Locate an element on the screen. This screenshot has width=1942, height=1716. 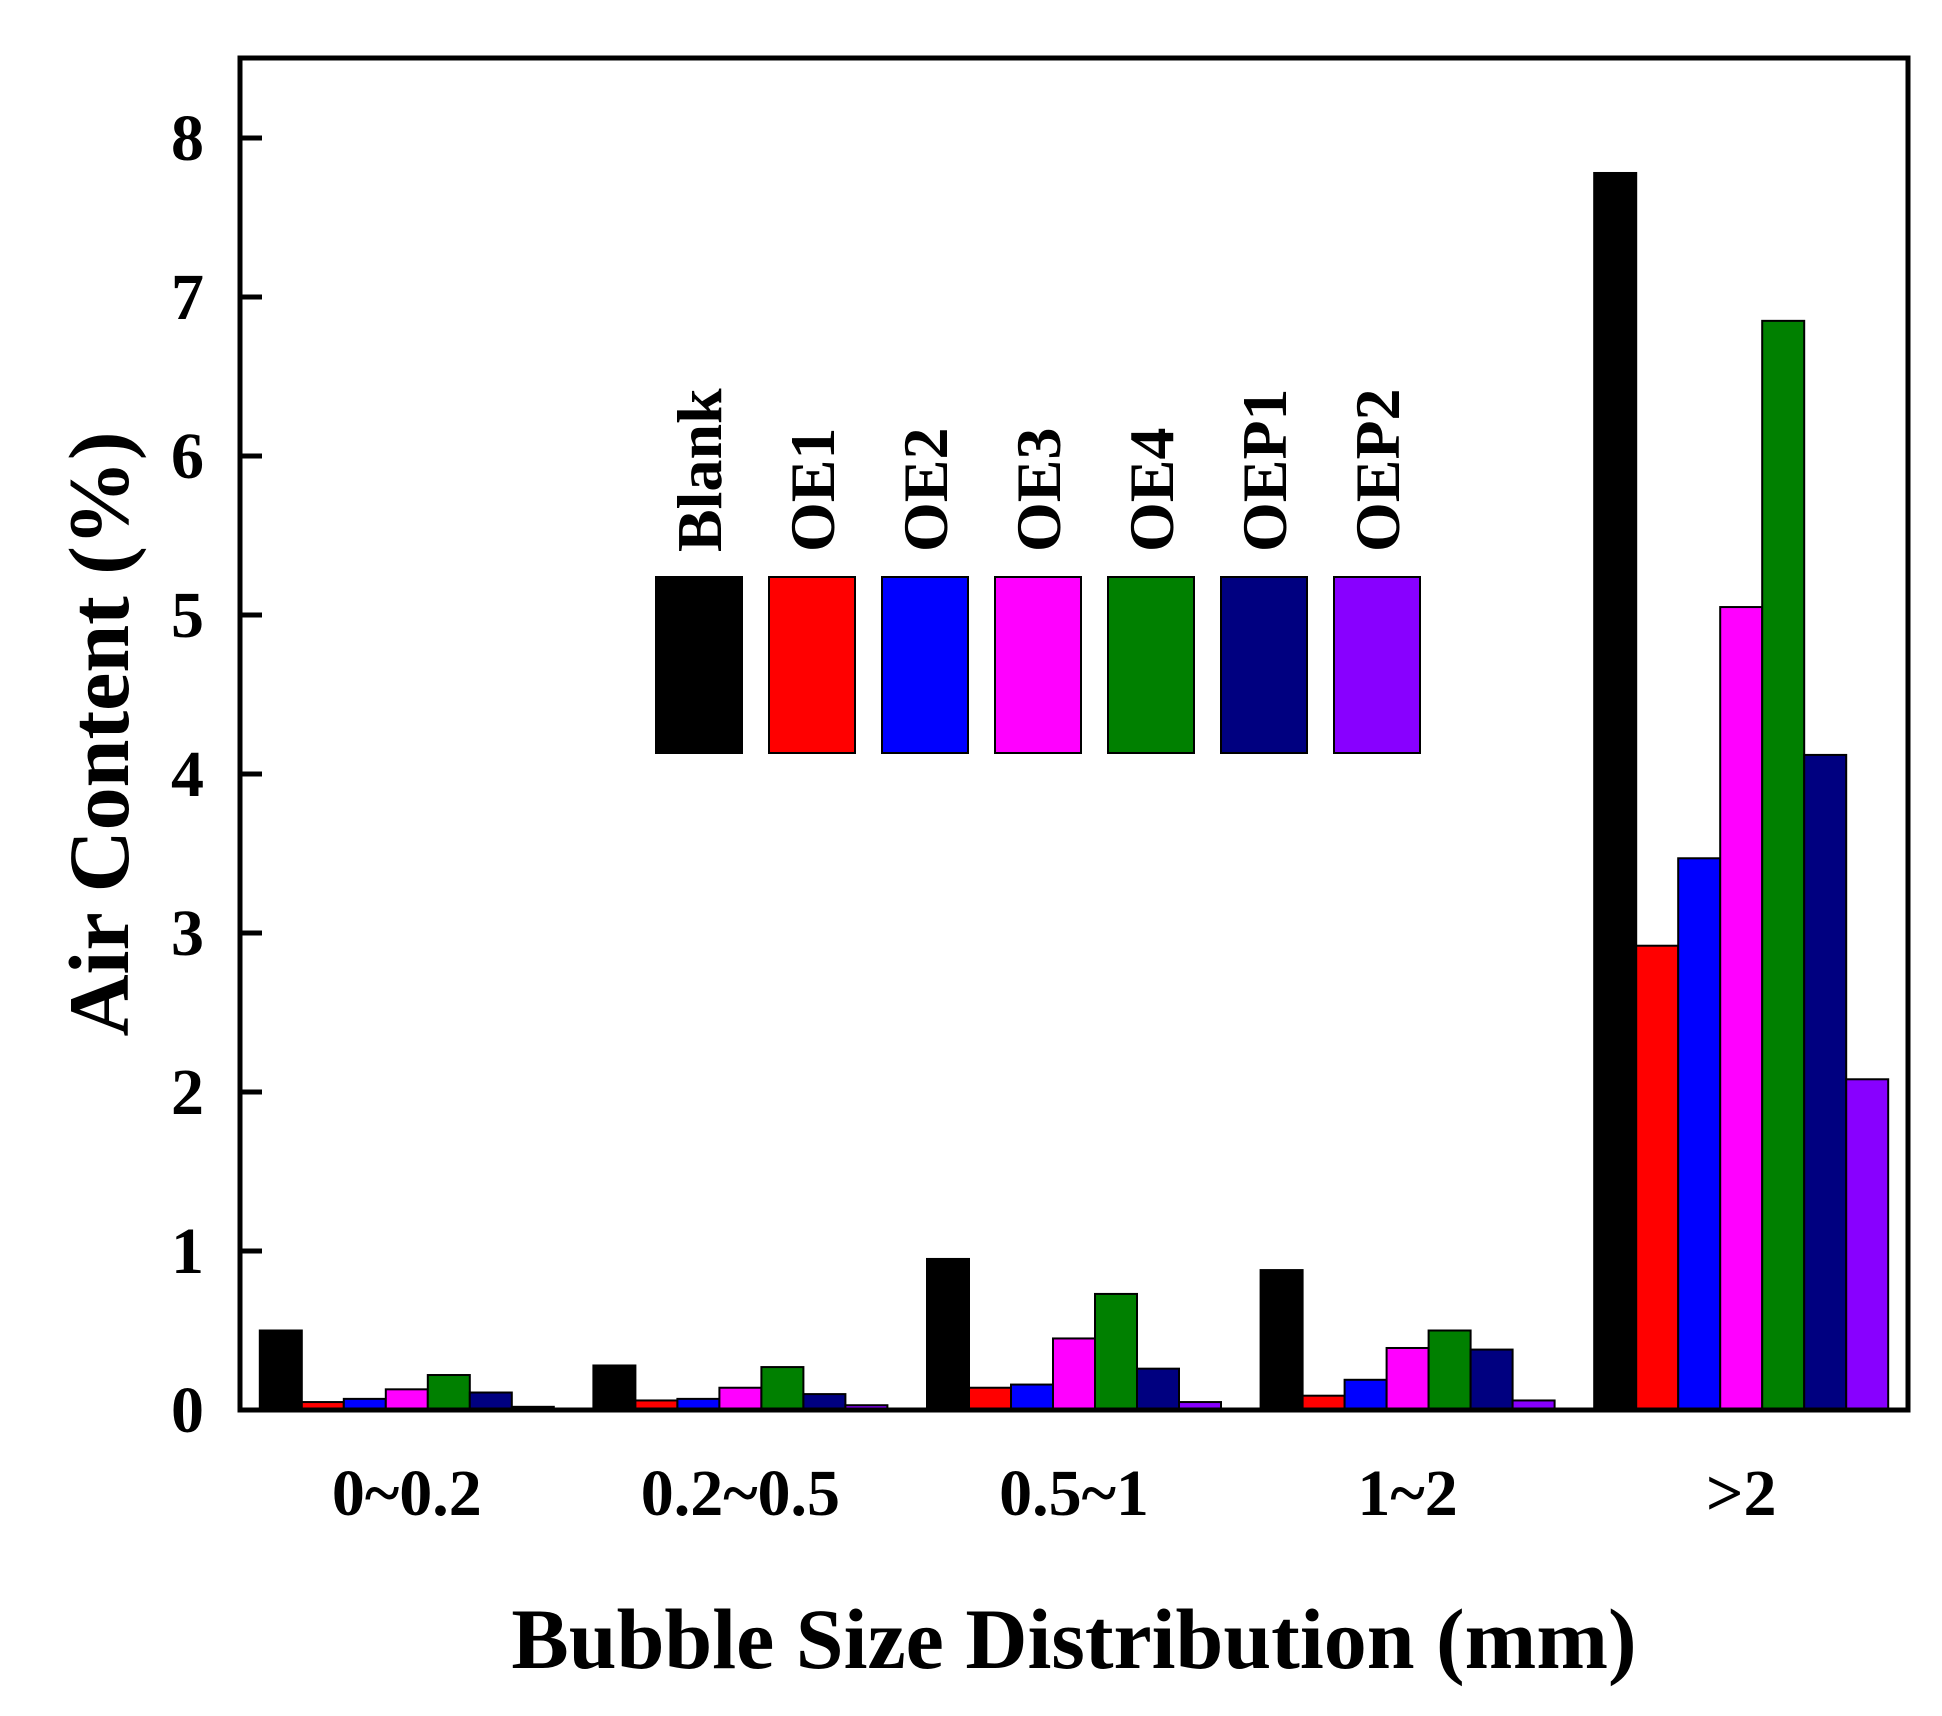
y-tick-label: 6 is located at coordinates (187, 456).